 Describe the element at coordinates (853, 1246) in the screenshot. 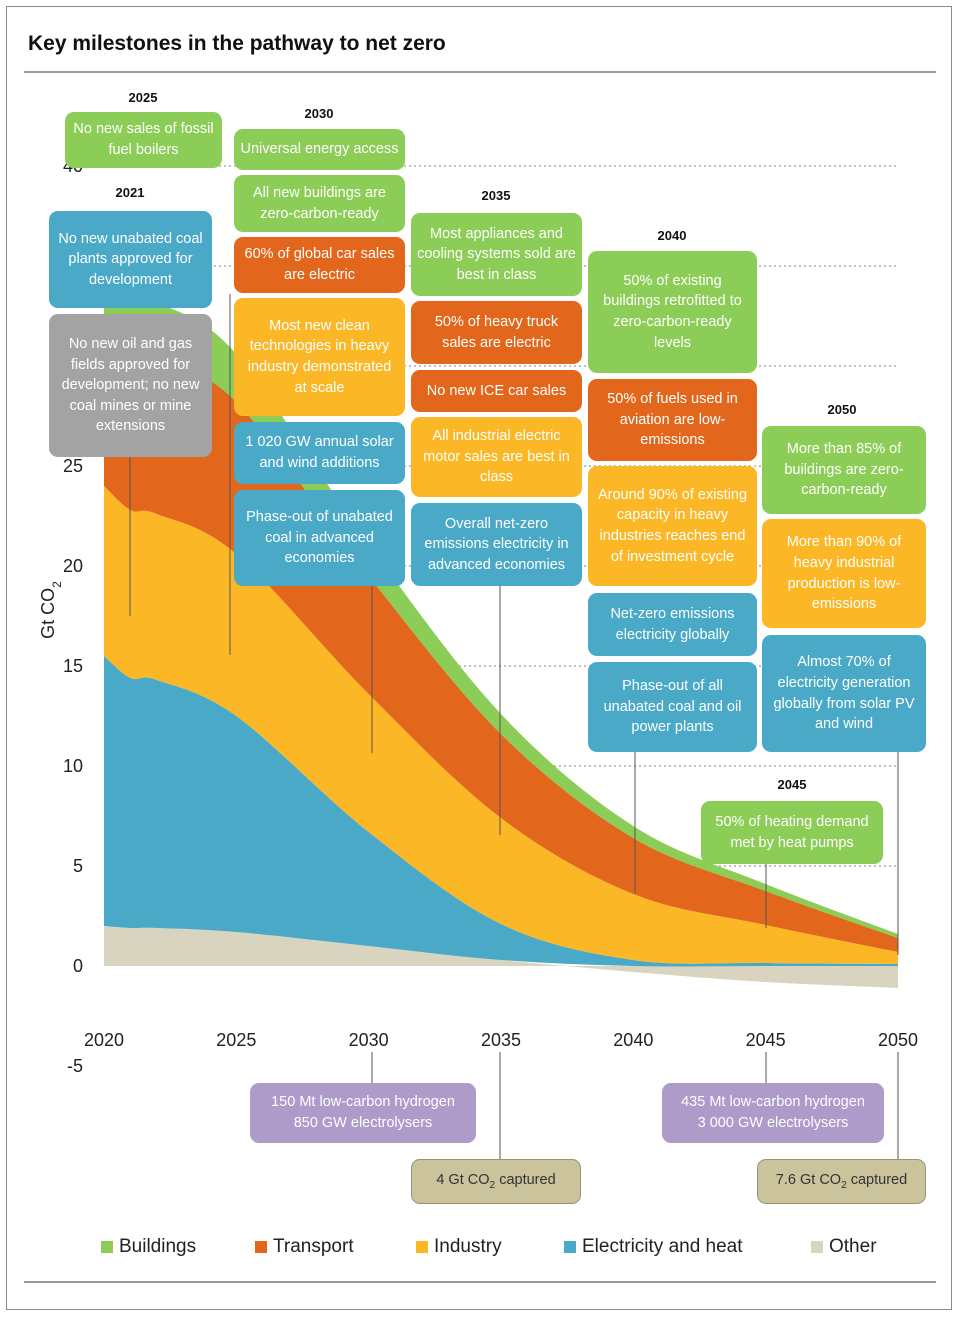

I see `legend-label-other: Other` at that location.